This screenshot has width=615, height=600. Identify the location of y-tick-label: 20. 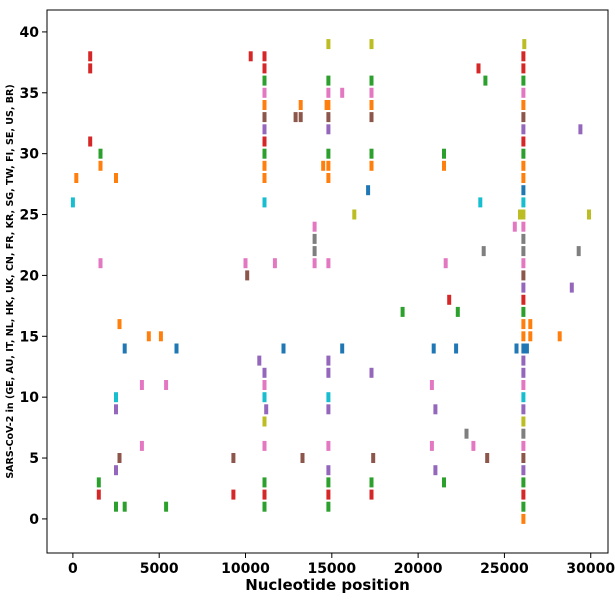
(30, 276).